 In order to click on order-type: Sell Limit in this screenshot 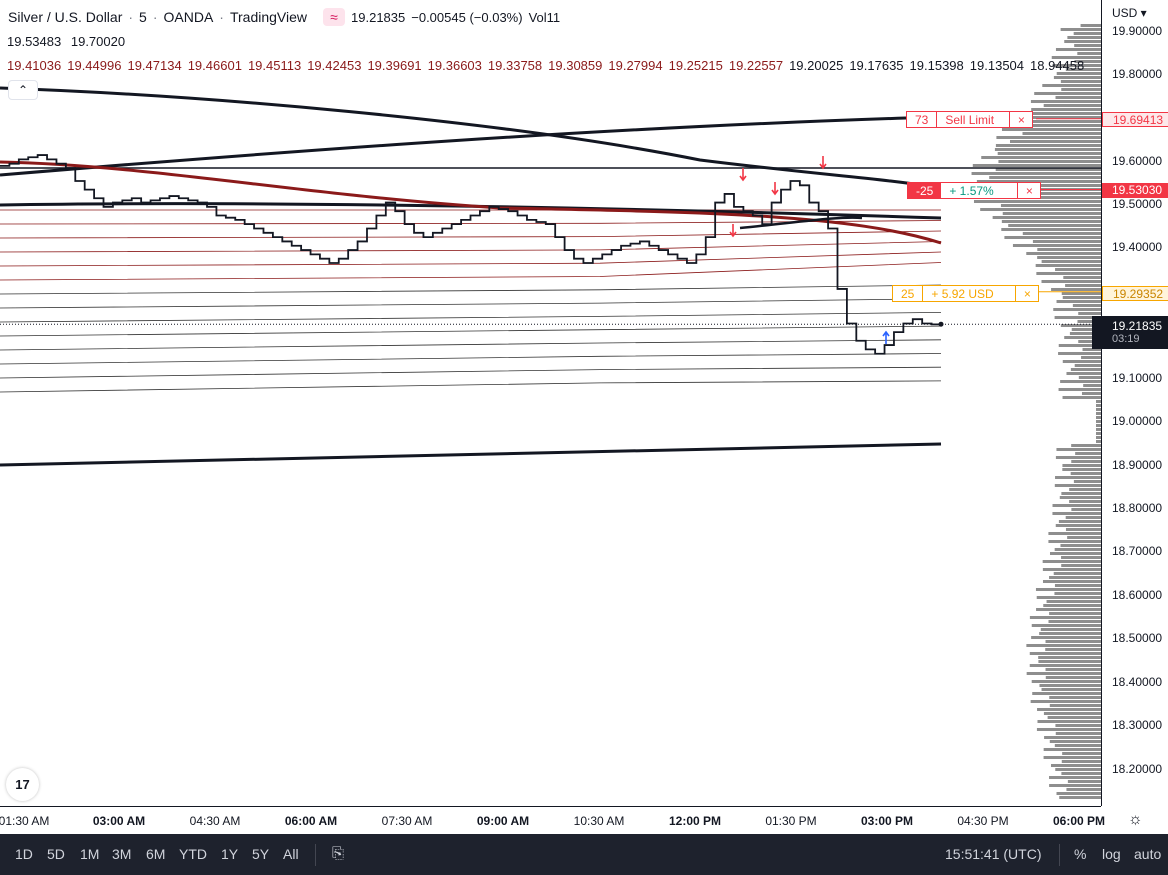, I will do `click(974, 119)`.